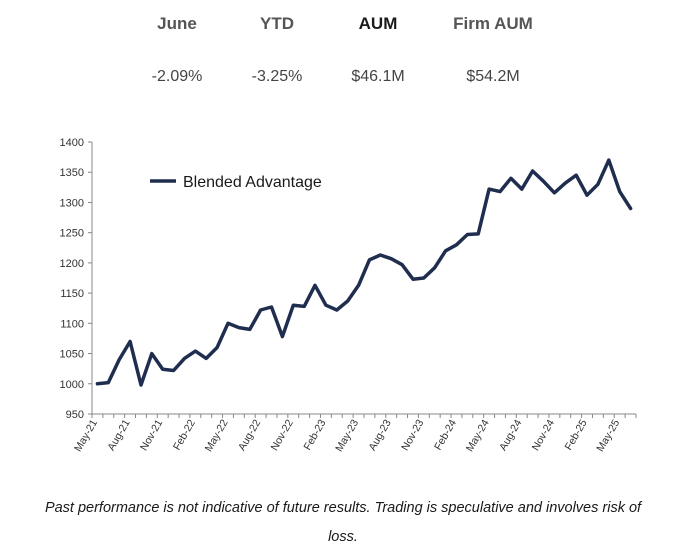 This screenshot has height=554, width=686. Describe the element at coordinates (379, 434) in the screenshot. I see `x-tick-label: Aug-23` at that location.